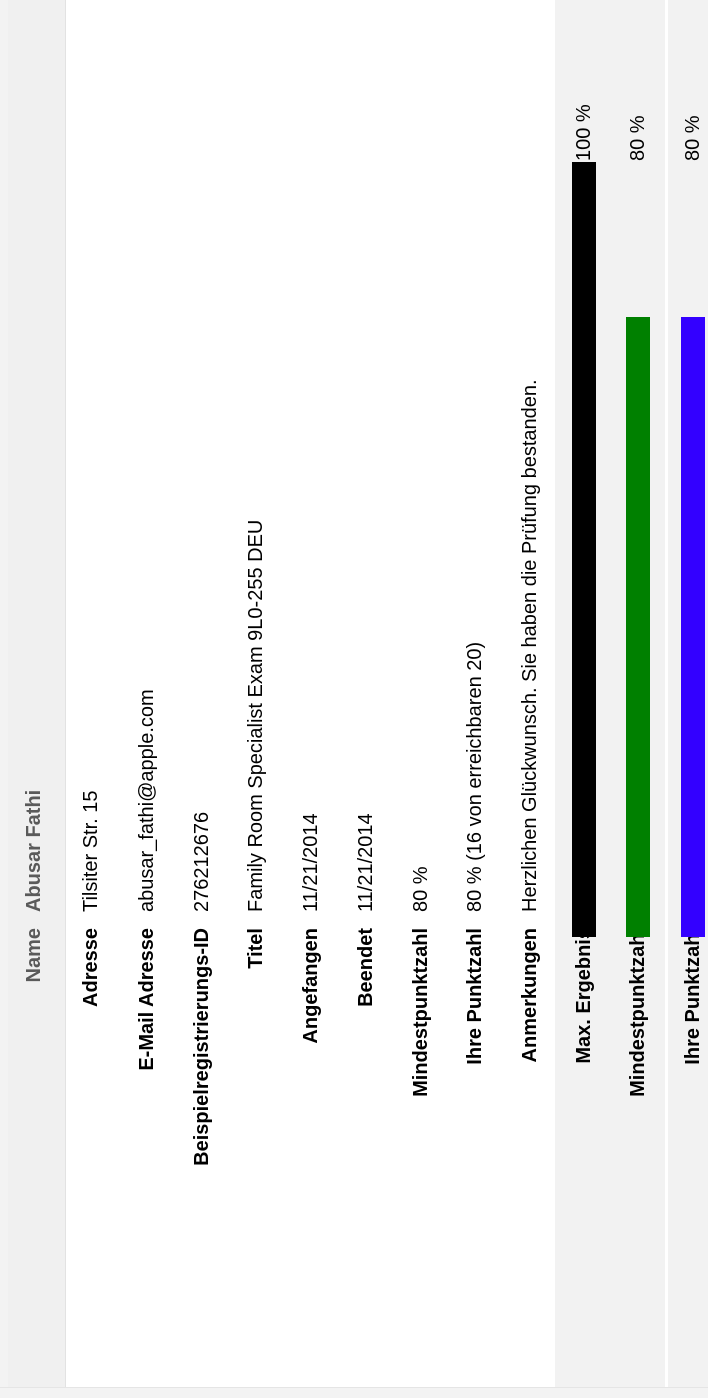  I want to click on your-score-label: Ihre Punktzahl, so click(475, 996).